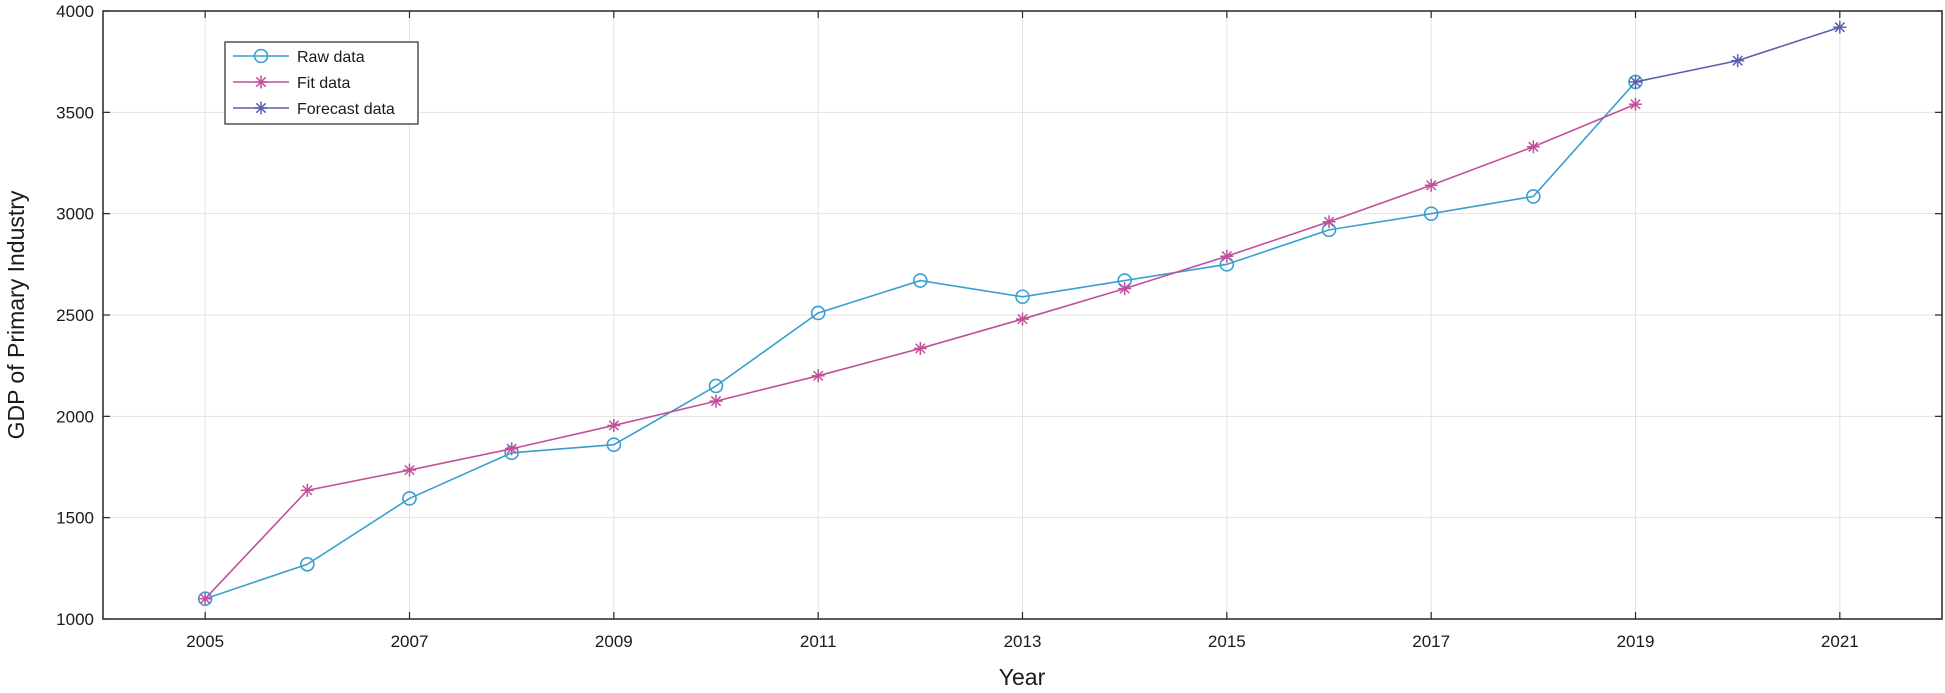  What do you see at coordinates (1022, 677) in the screenshot?
I see `x-axis-title: Year` at bounding box center [1022, 677].